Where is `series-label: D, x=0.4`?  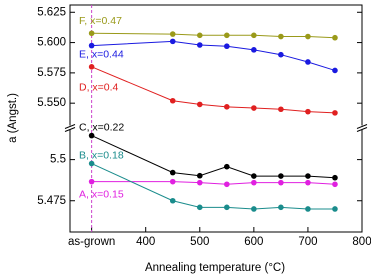
series-label: D, x=0.4 is located at coordinates (99, 88).